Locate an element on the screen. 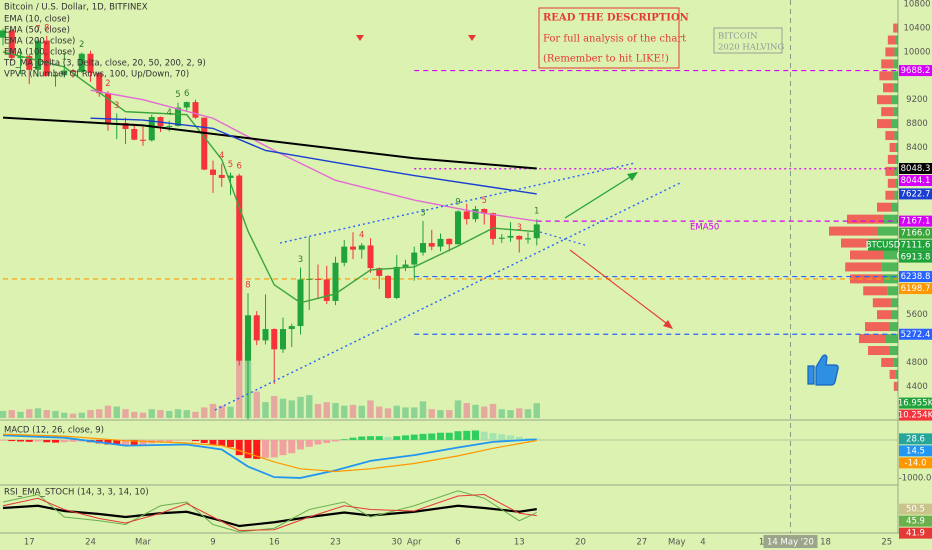 This screenshot has width=932, height=550. halving-label: 2020 HALVING is located at coordinates (751, 48).